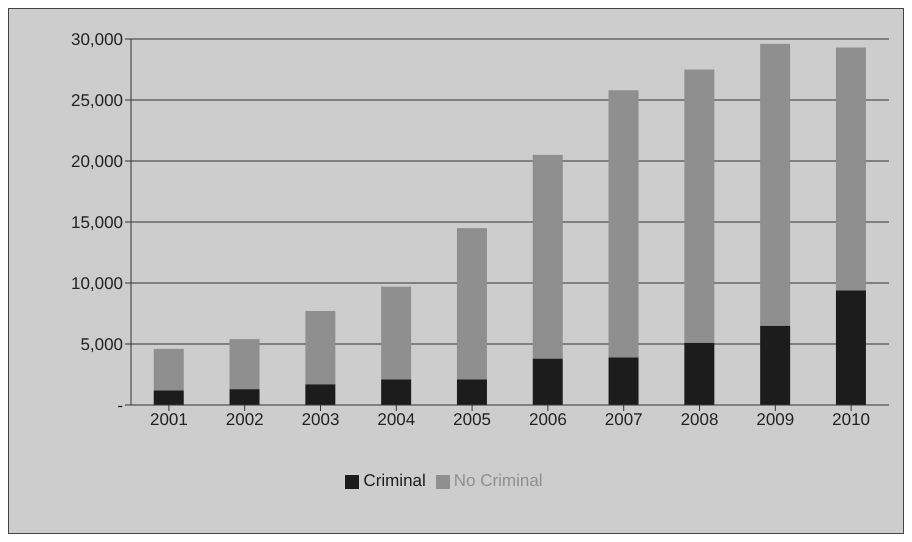 This screenshot has width=912, height=542. What do you see at coordinates (97, 284) in the screenshot?
I see `y-tick-label: 10,000` at bounding box center [97, 284].